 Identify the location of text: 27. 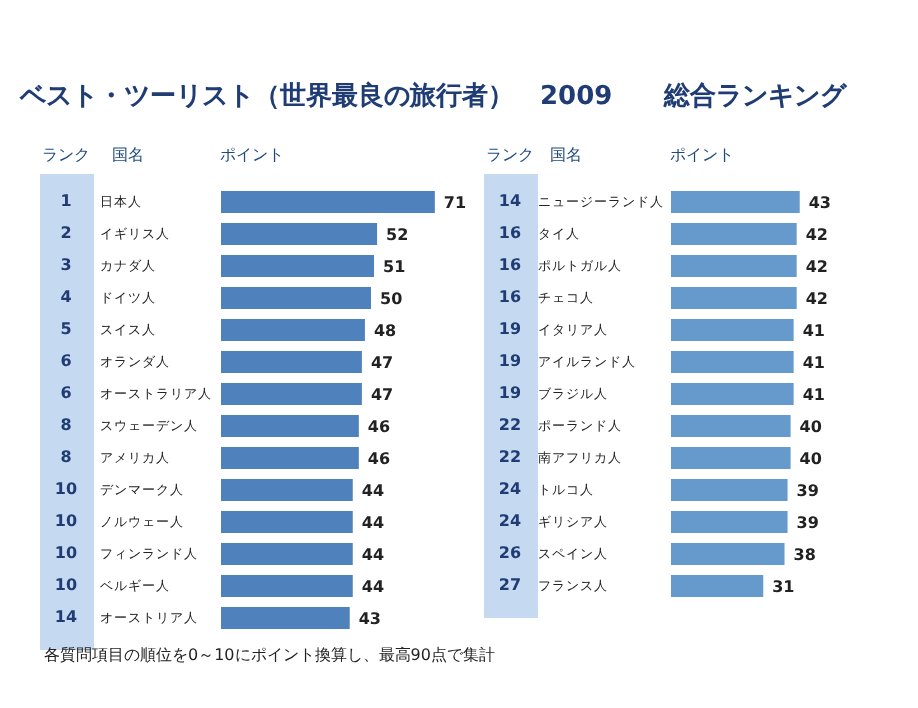
(510, 585).